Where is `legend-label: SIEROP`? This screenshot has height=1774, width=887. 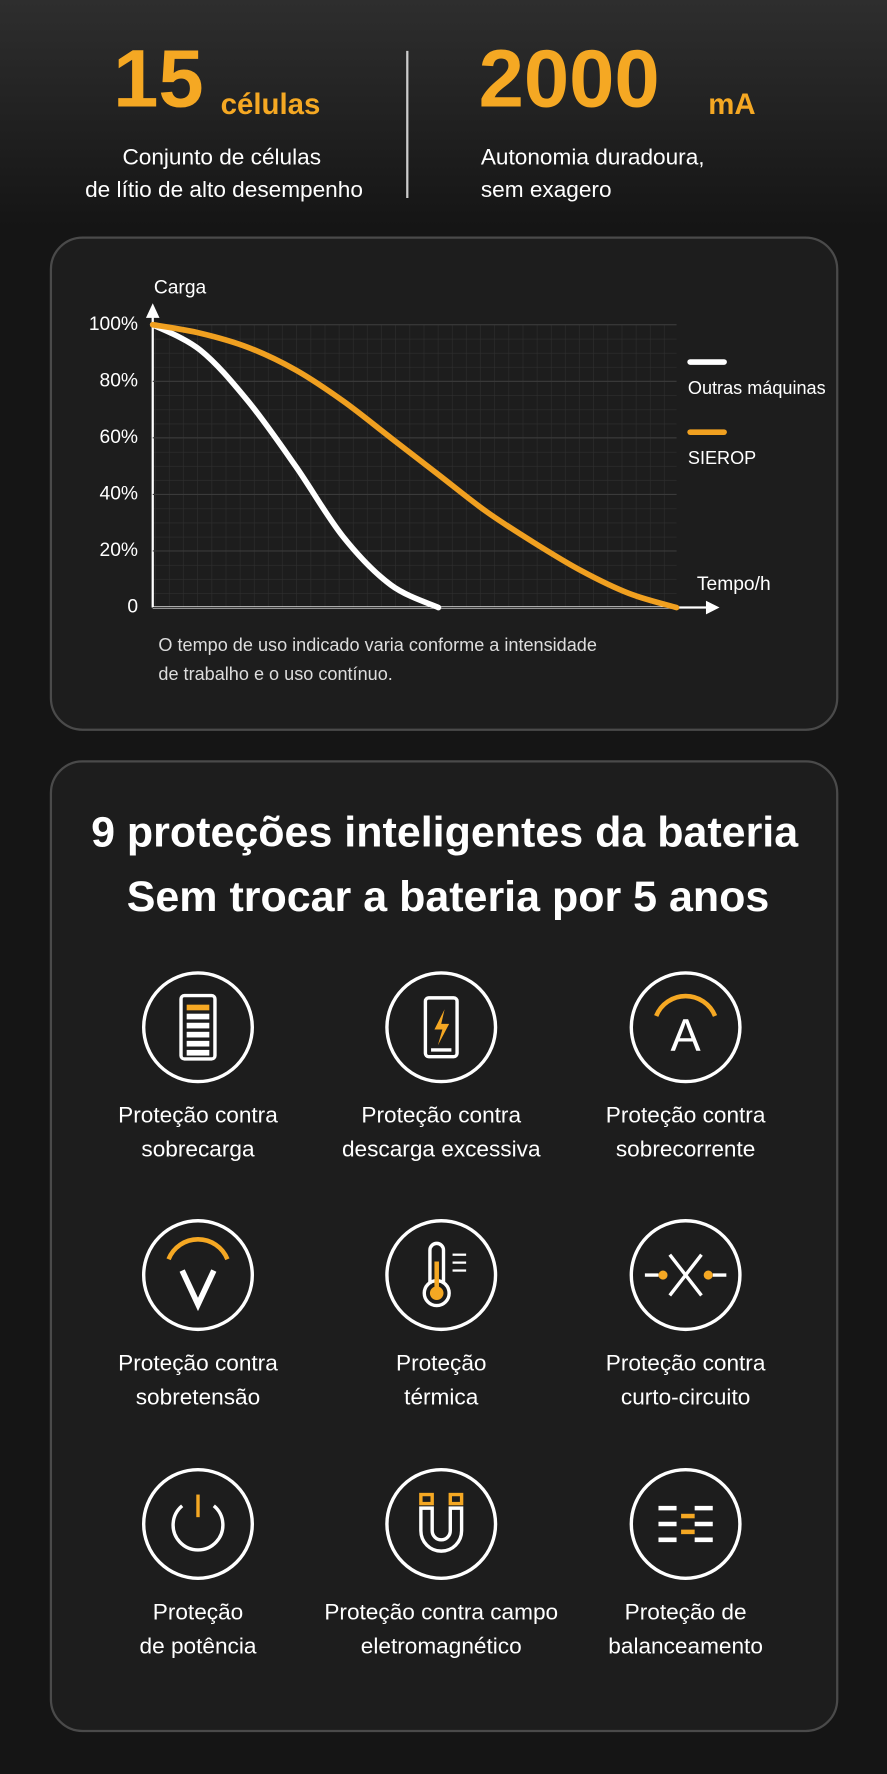
legend-label: SIEROP is located at coordinates (722, 458).